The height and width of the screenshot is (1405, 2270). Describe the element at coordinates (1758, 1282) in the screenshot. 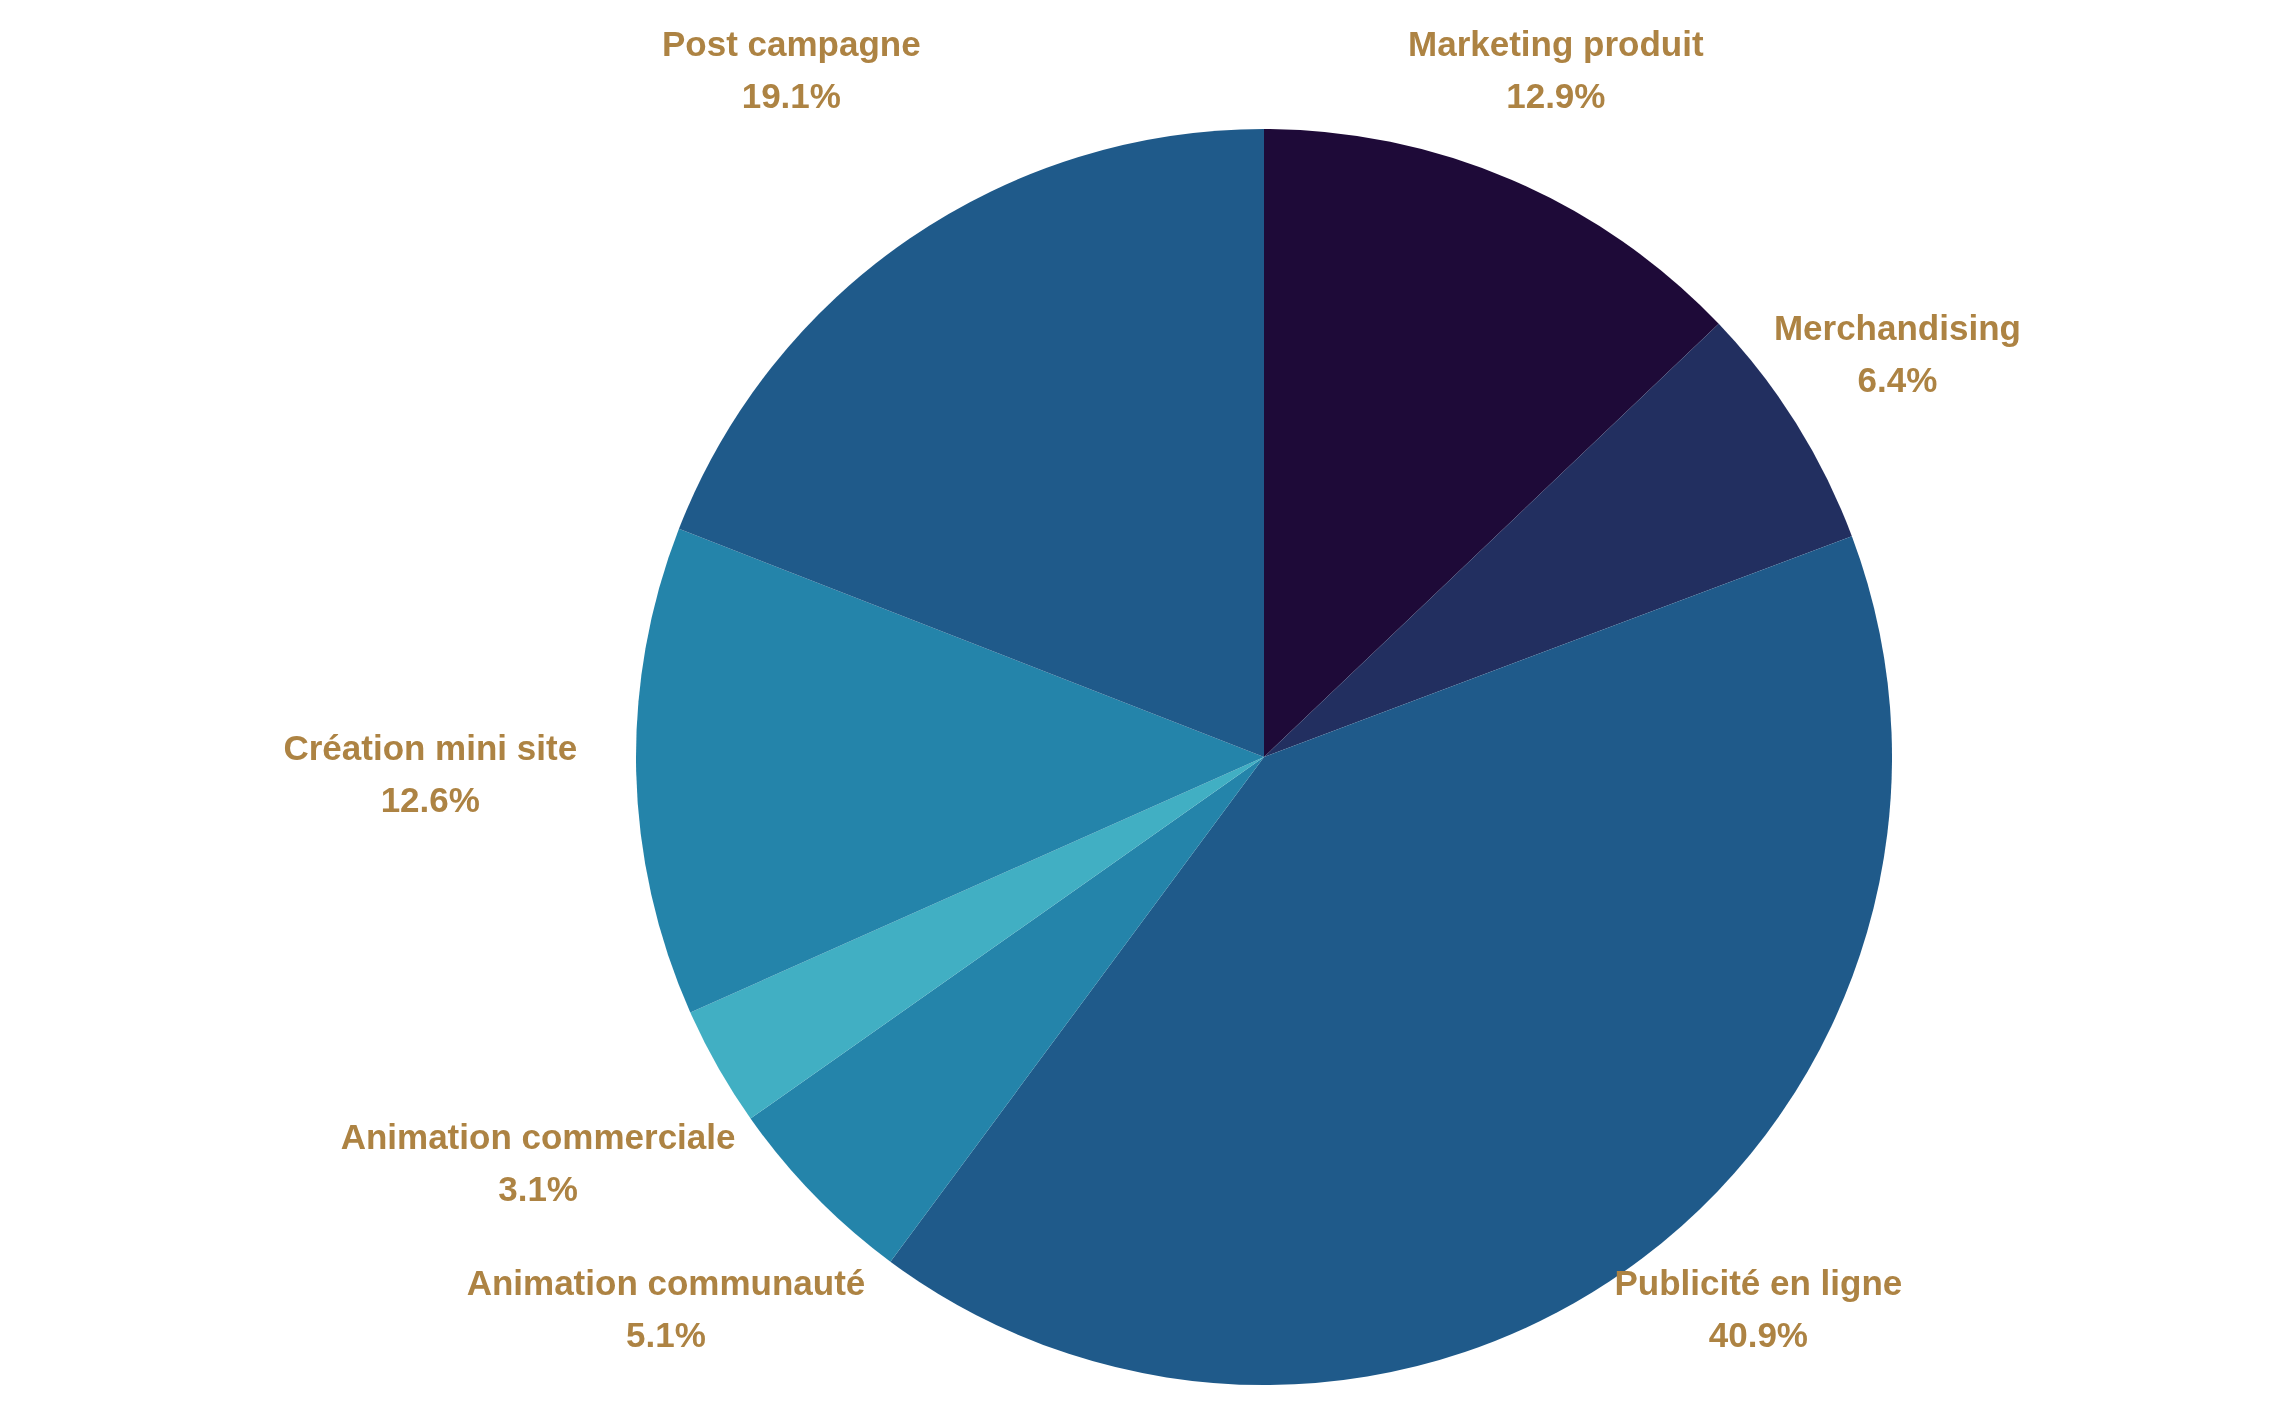

I see `slice-label: Publicité en ligne` at that location.